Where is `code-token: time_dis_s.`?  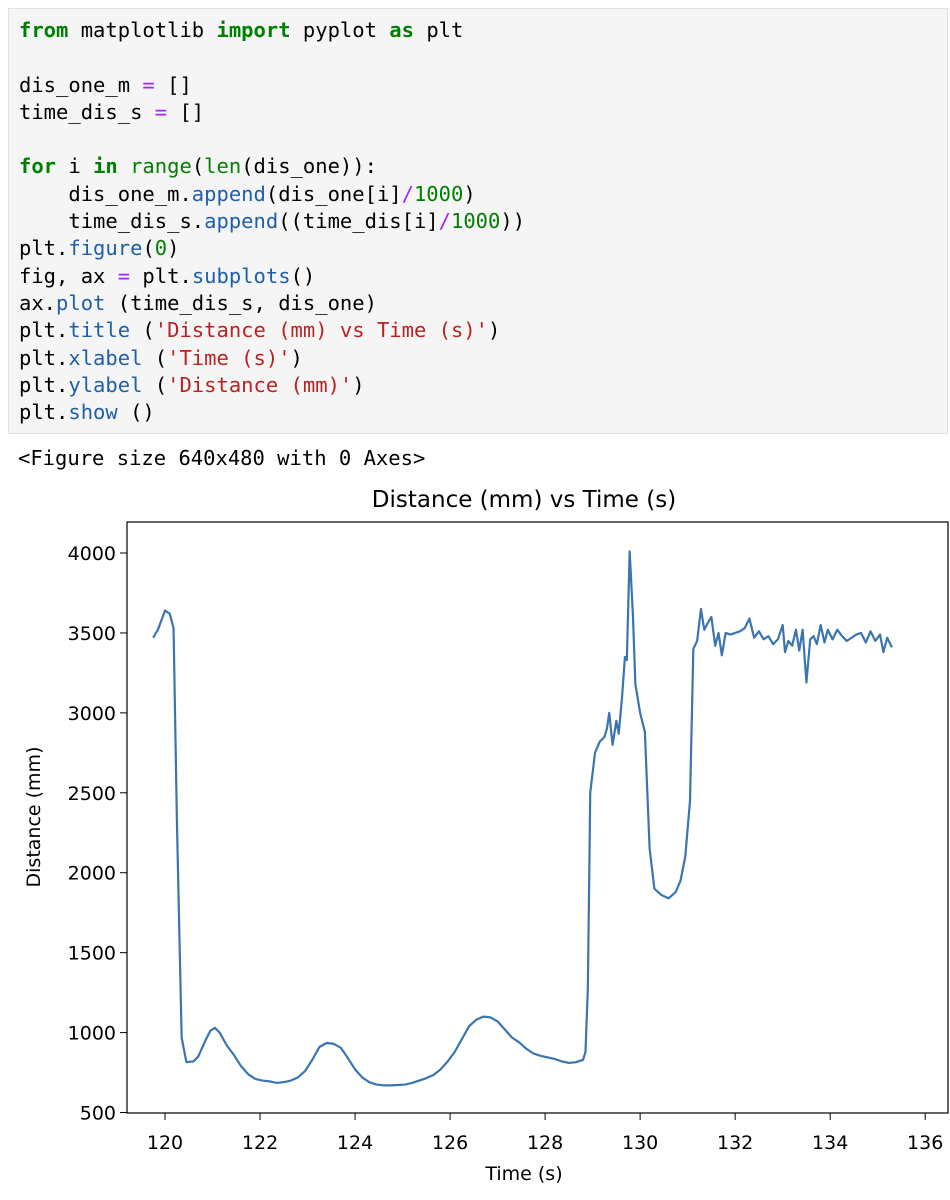
code-token: time_dis_s. is located at coordinates (112, 221).